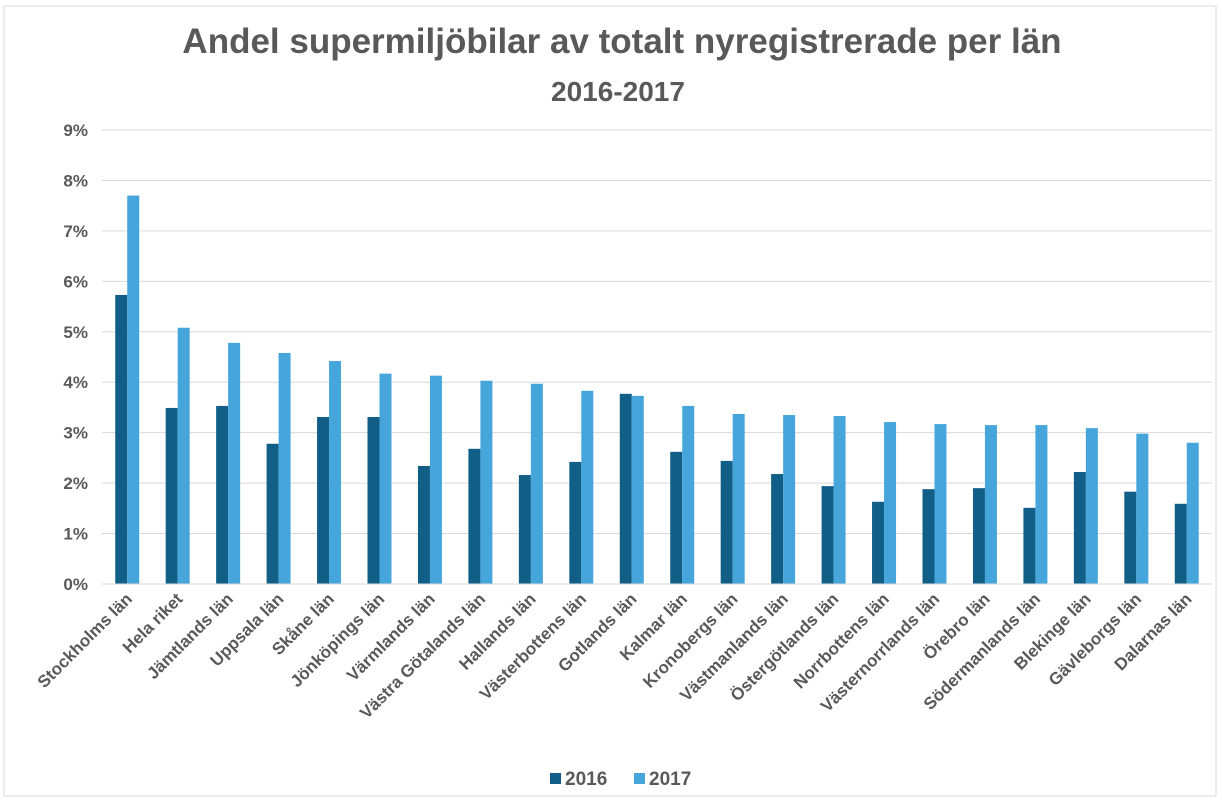 The height and width of the screenshot is (802, 1222). What do you see at coordinates (75, 281) in the screenshot?
I see `y-tick-label: 6%` at bounding box center [75, 281].